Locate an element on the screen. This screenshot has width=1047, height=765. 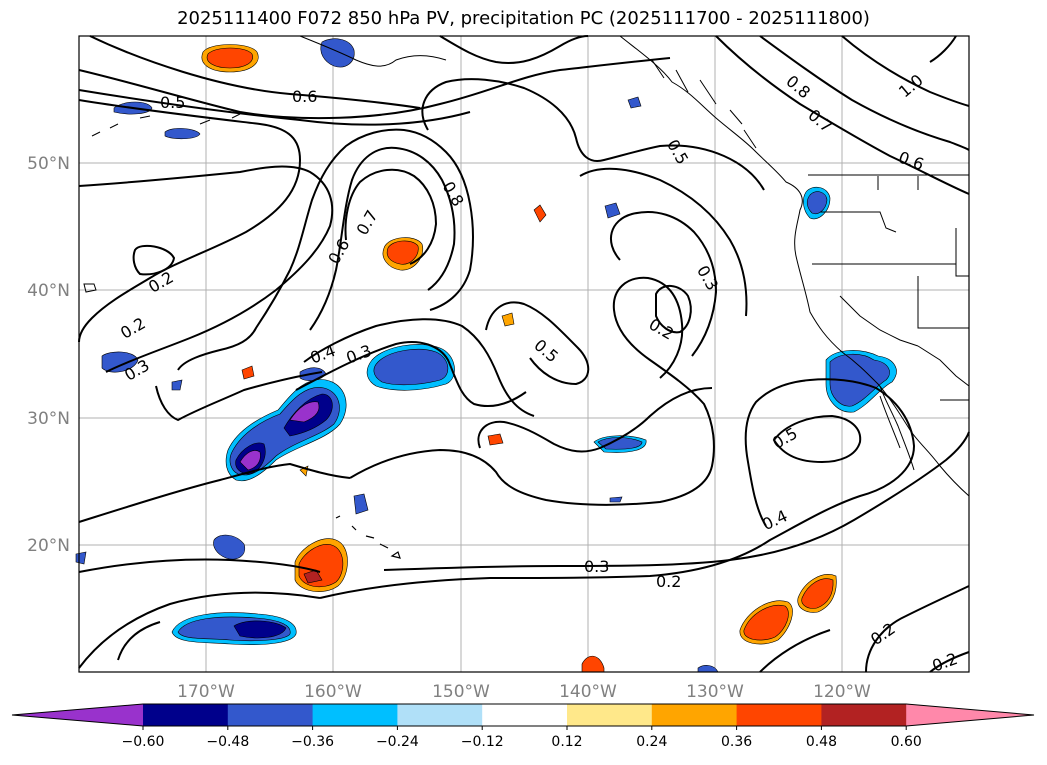
lat-tick-label: 30°N is located at coordinates (48, 419).